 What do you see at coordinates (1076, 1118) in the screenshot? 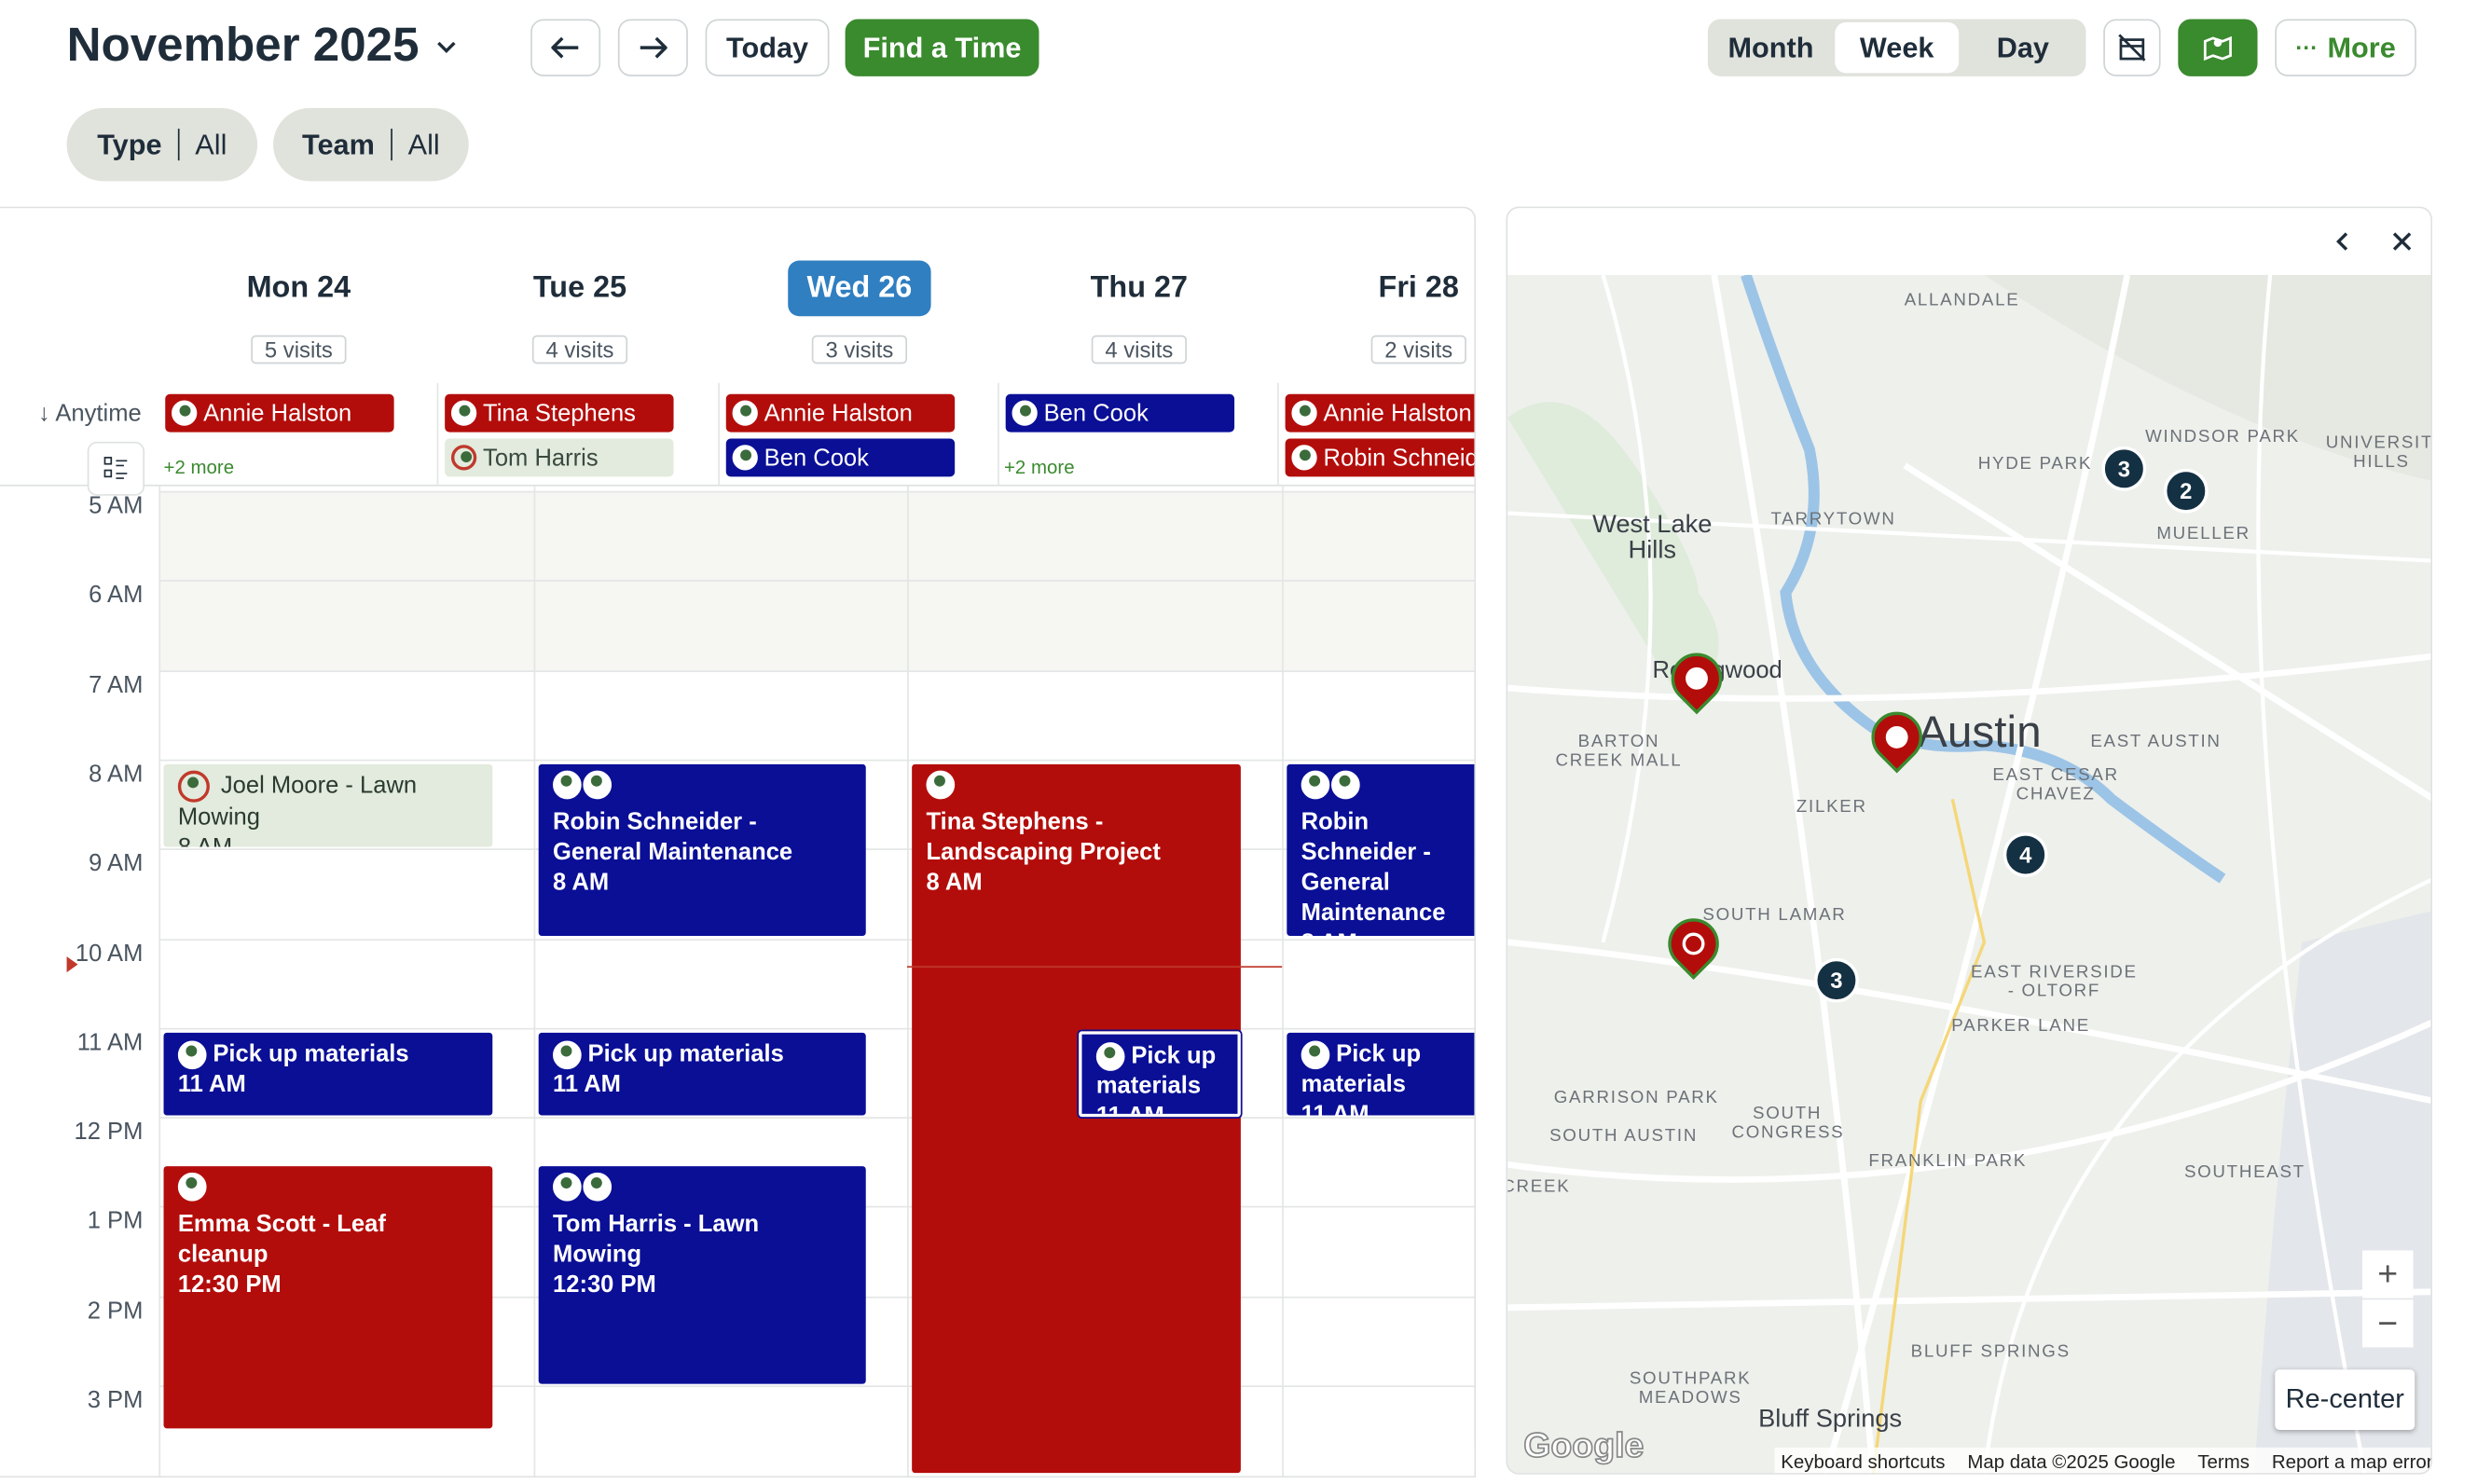
I see `event: Tina Stephens - Landscaping Project 8 AM` at bounding box center [1076, 1118].